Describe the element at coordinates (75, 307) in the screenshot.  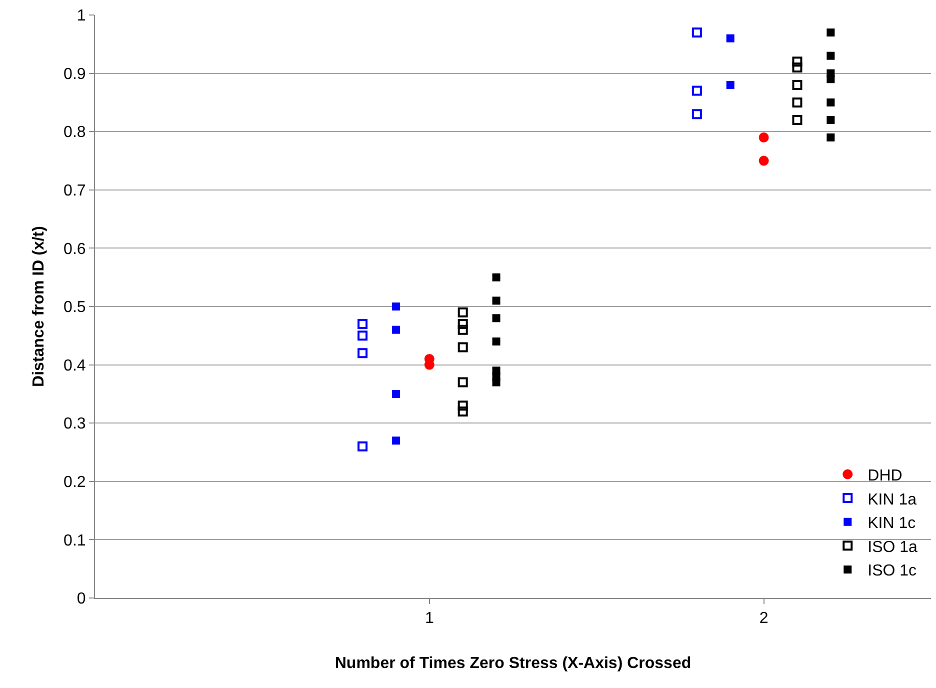
I see `y-tick-label: 0.5` at that location.